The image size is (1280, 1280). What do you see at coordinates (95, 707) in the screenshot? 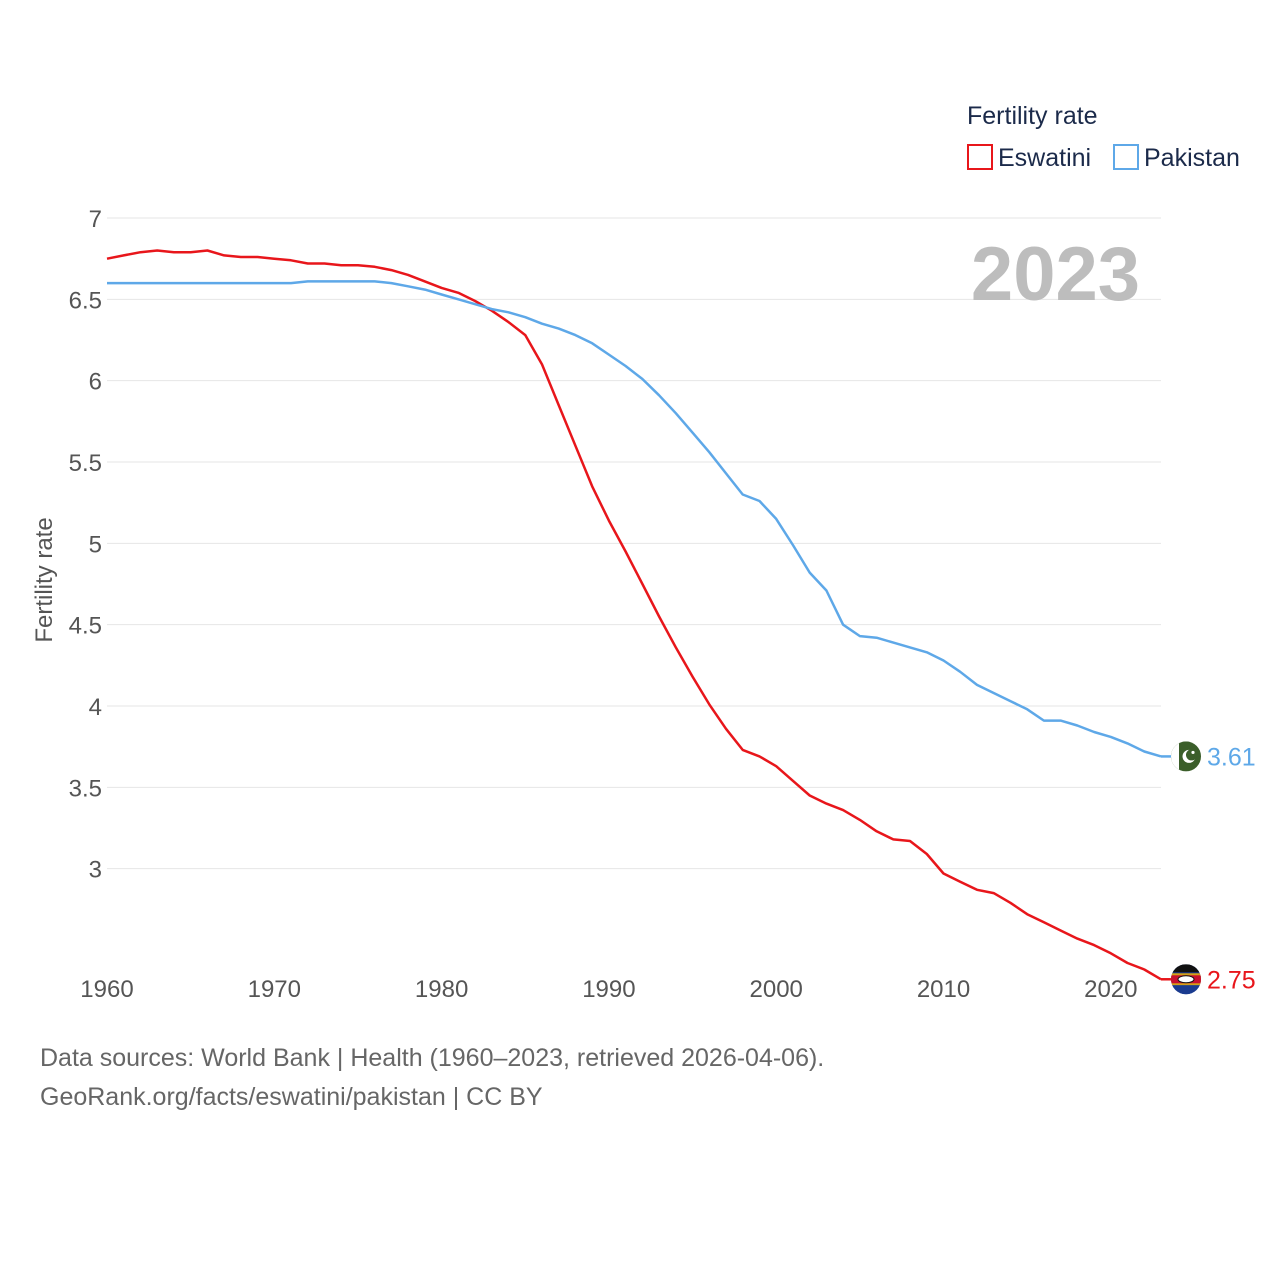
I see `y-tick-label: 4` at bounding box center [95, 707].